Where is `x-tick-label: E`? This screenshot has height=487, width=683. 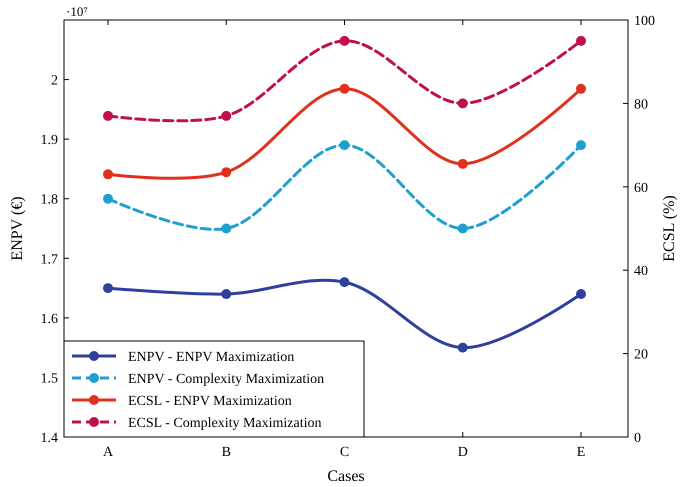
x-tick-label: E is located at coordinates (581, 452).